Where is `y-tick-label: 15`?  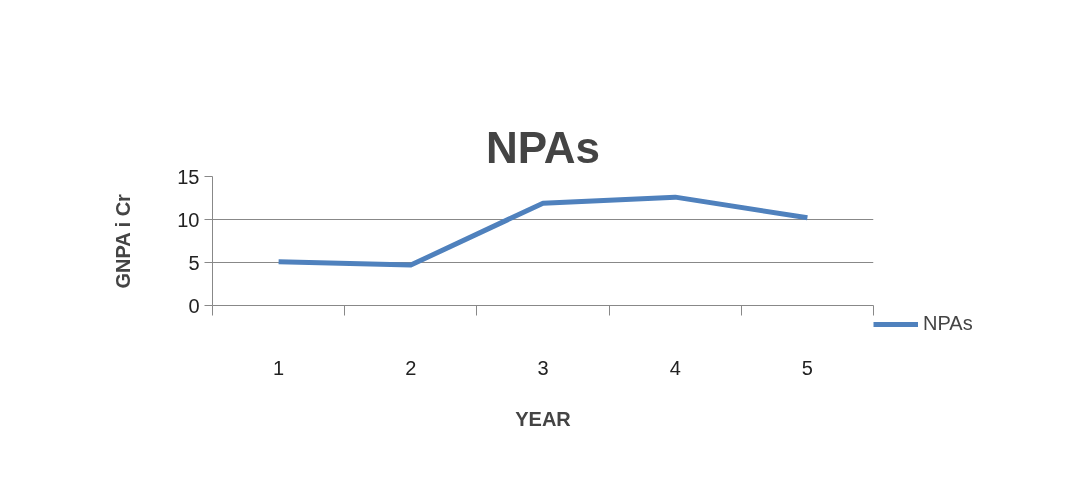
y-tick-label: 15 is located at coordinates (188, 176).